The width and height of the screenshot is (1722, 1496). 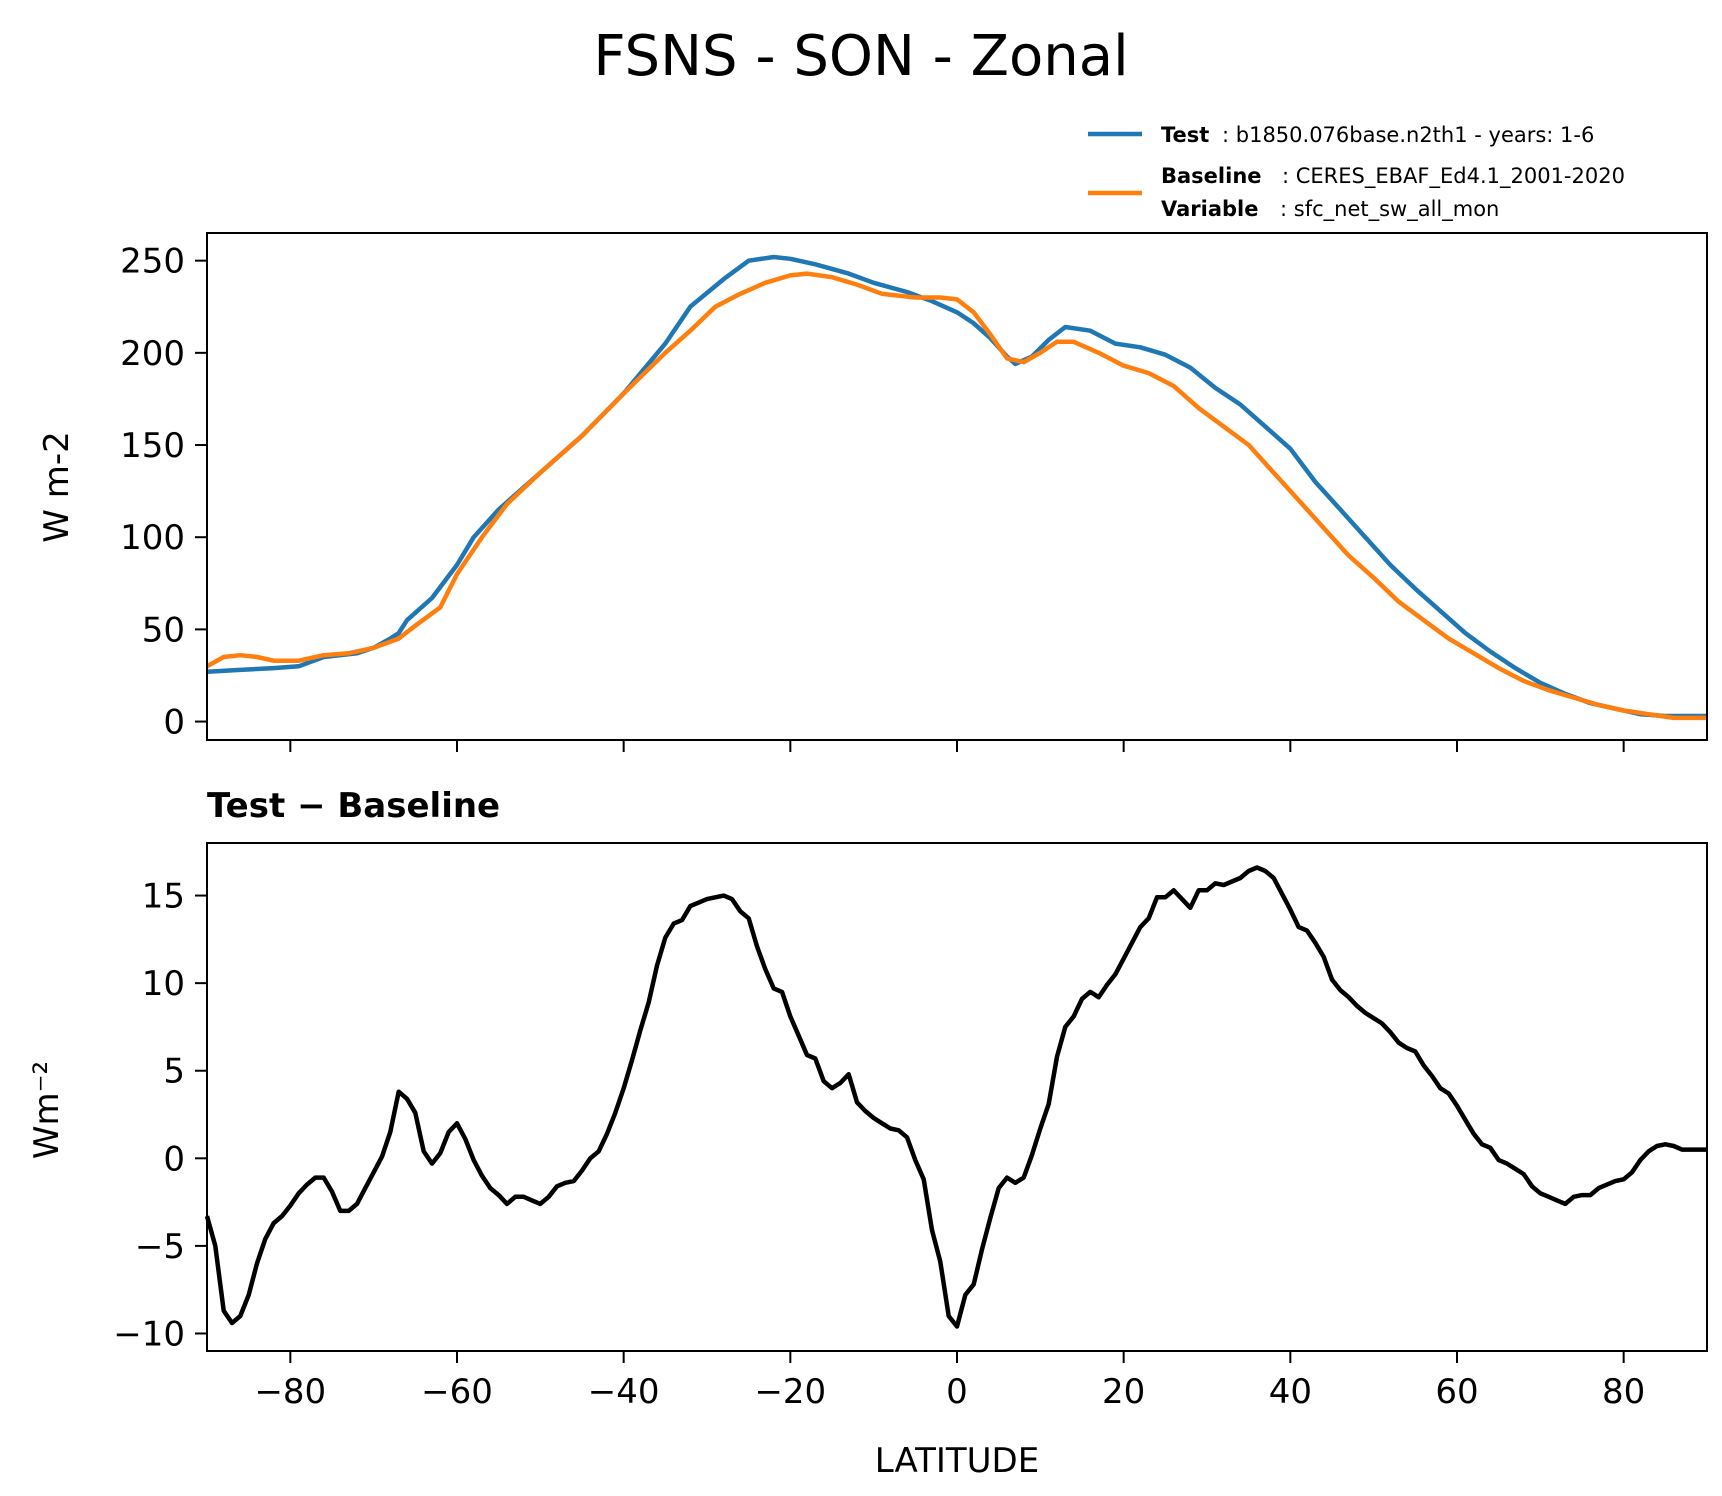 I want to click on difference-x-tick-label: −80, so click(x=290, y=1392).